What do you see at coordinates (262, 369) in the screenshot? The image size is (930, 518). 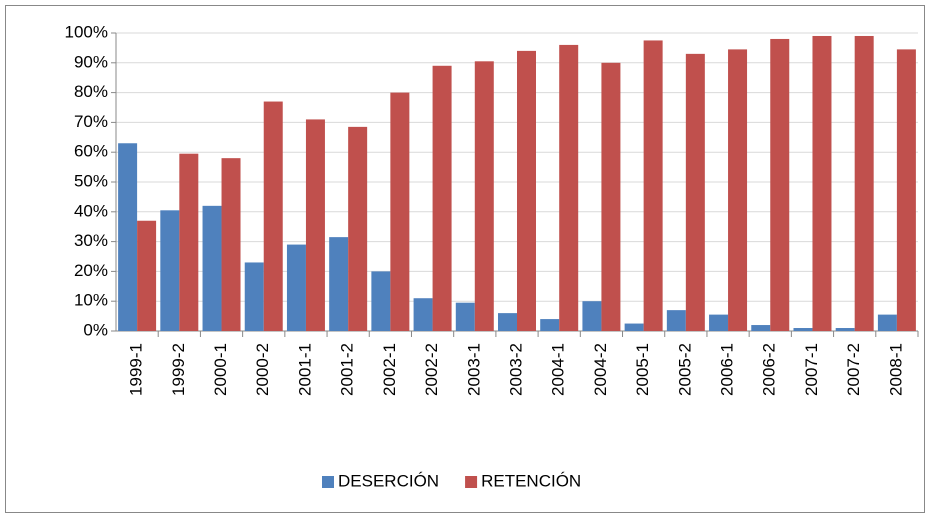 I see `x-tick-label: 2000-2` at bounding box center [262, 369].